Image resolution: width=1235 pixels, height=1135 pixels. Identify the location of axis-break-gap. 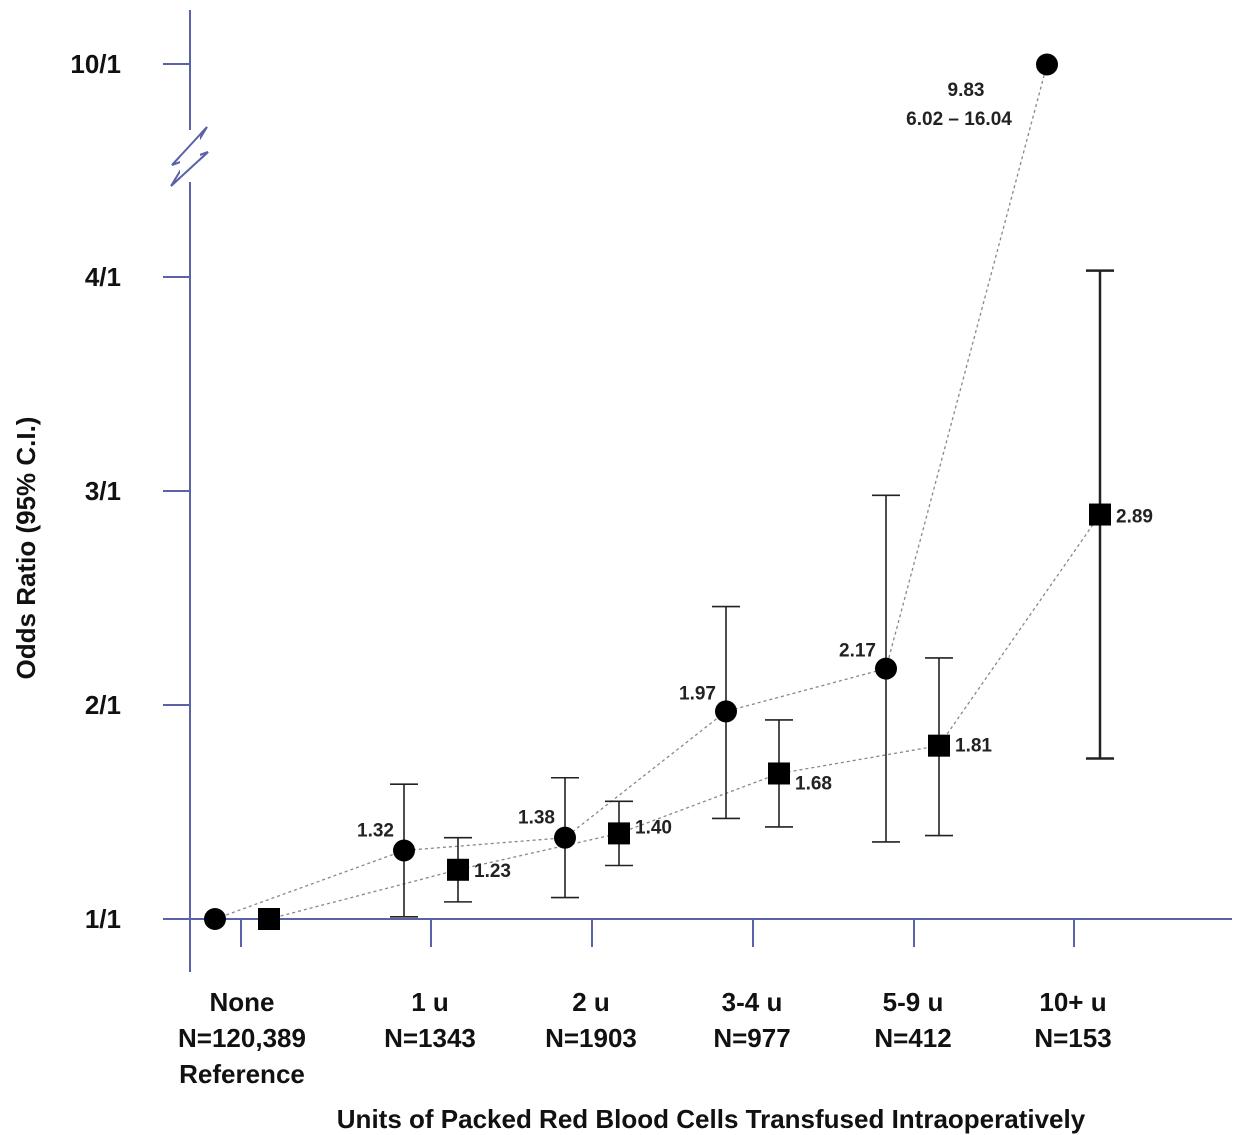
(190, 156).